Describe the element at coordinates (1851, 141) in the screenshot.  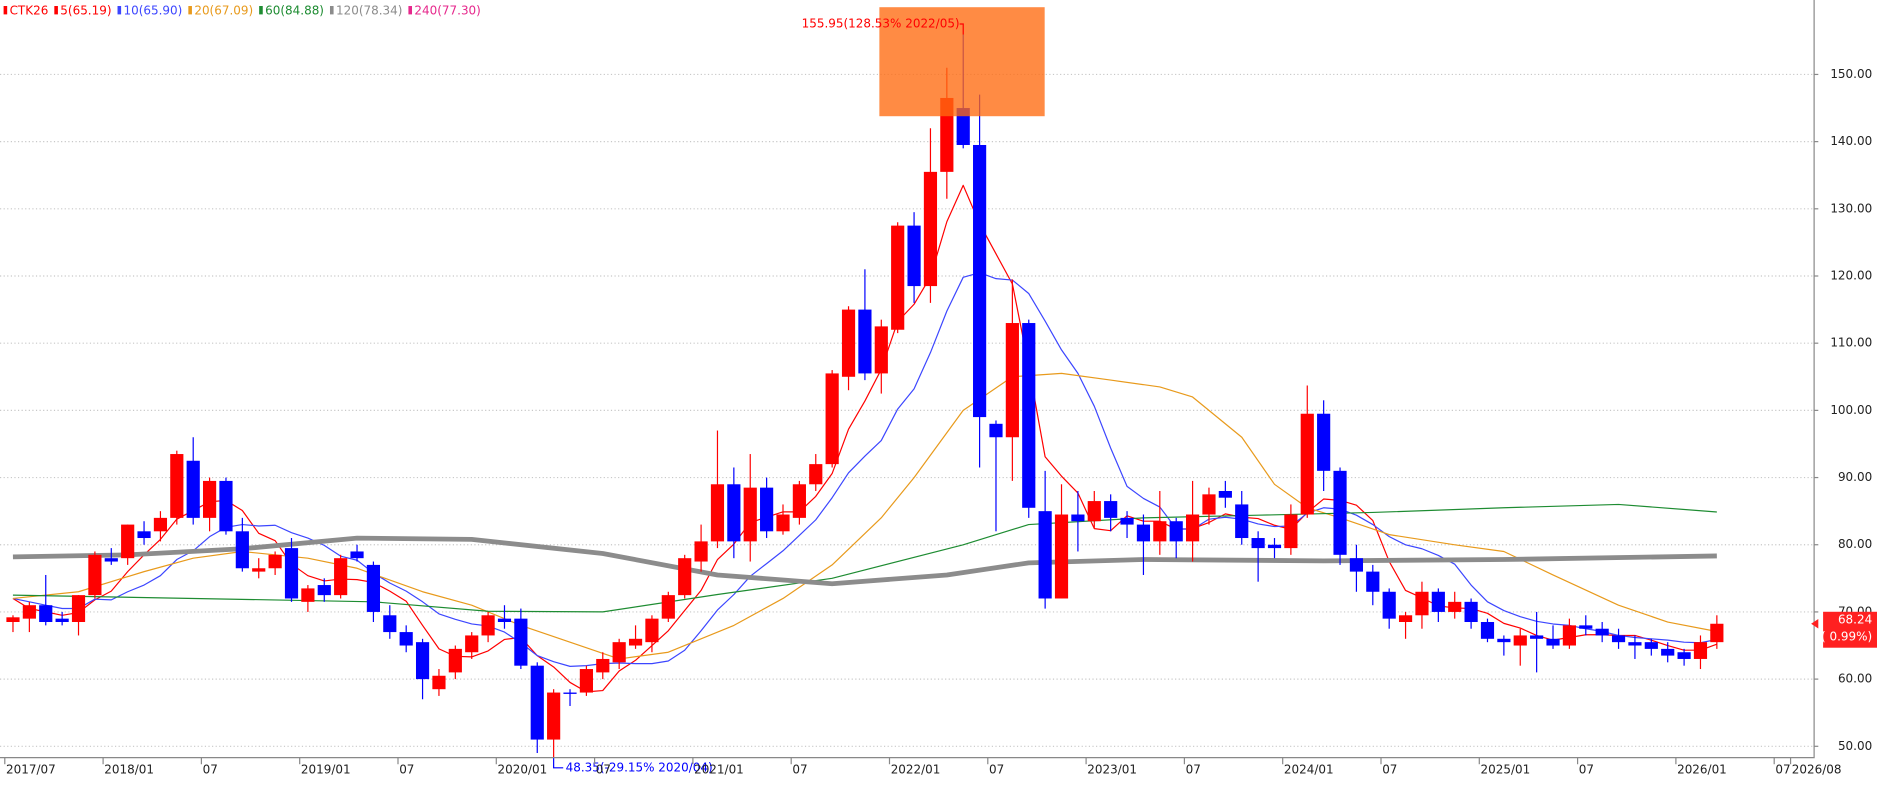
I see `y-tick-label: 140.00` at that location.